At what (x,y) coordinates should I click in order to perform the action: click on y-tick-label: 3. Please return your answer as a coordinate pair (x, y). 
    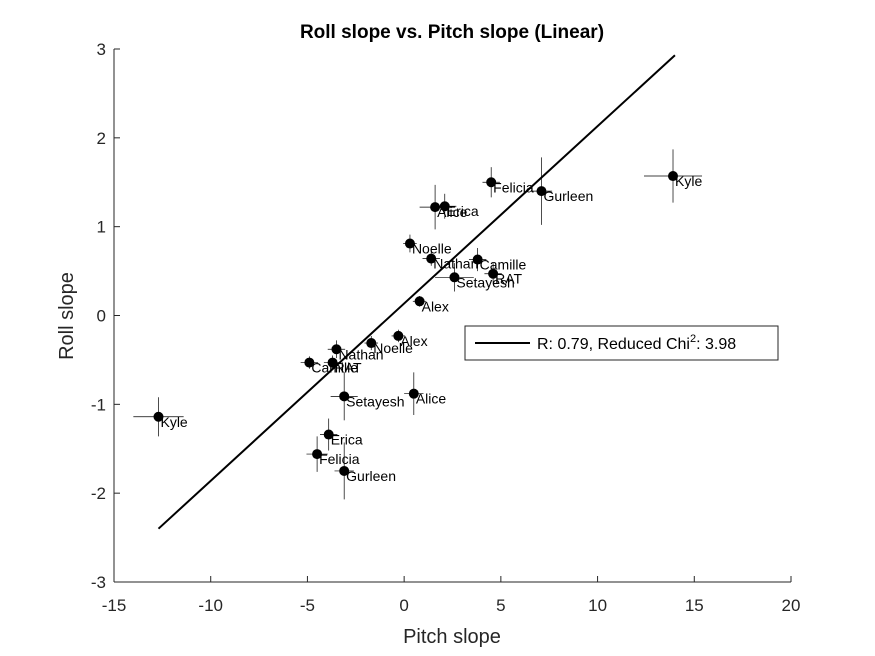
    Looking at the image, I should click on (101, 49).